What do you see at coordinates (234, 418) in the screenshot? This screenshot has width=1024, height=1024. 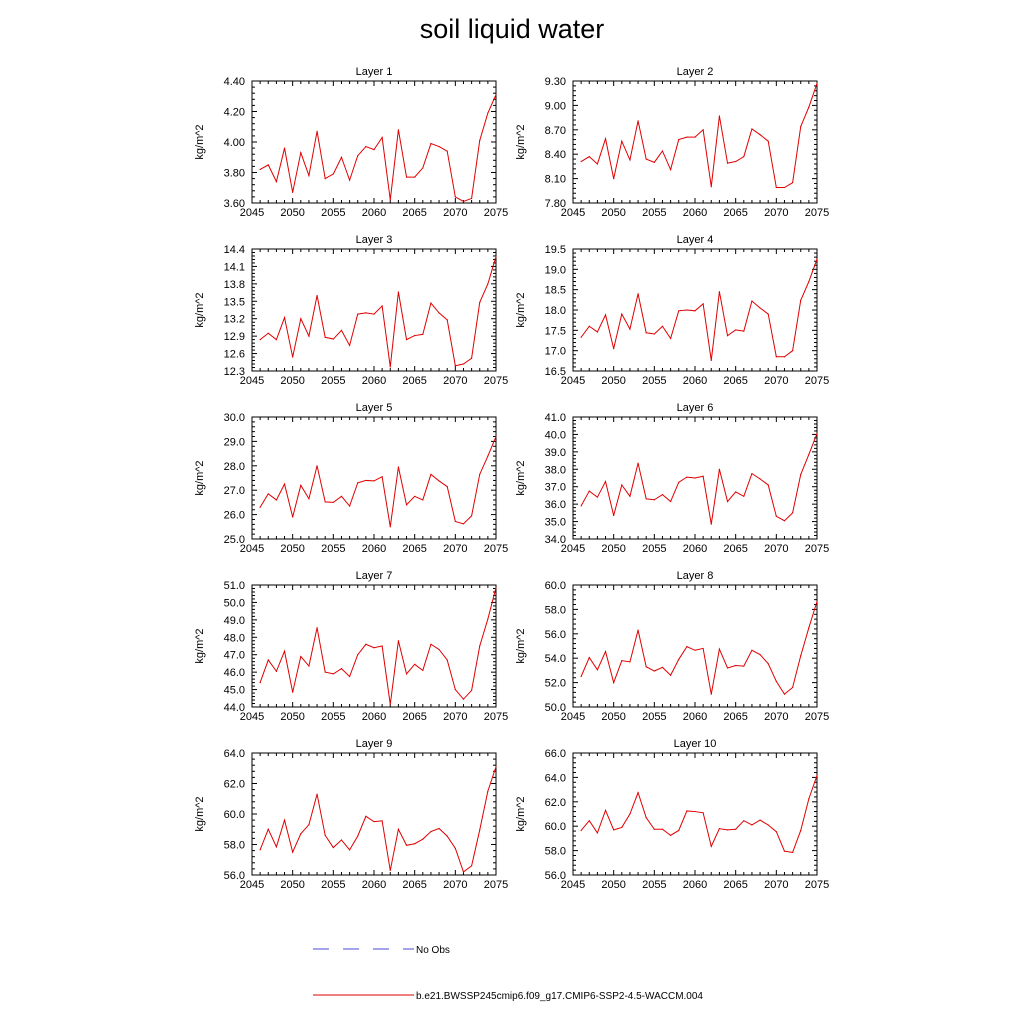 I see `y-tick-label: 30.0` at bounding box center [234, 418].